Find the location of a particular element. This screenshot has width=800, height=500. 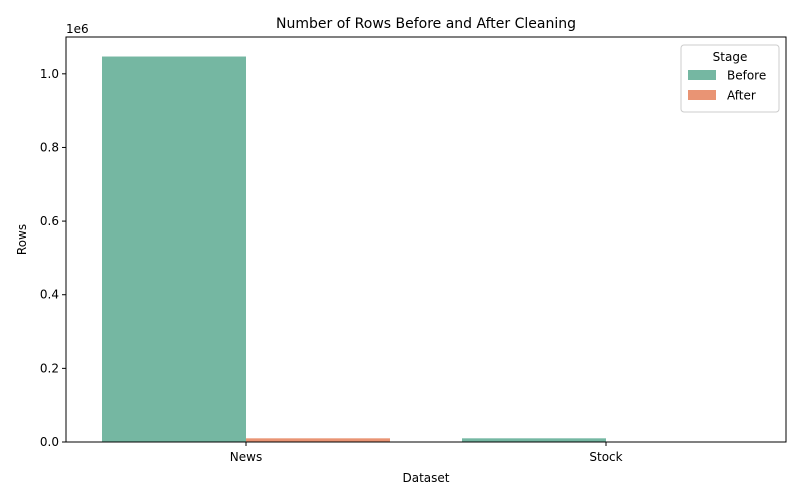

y-axis: 0.0 0.2 0.4 0.6 0.8 1.0 is located at coordinates (53, 258).